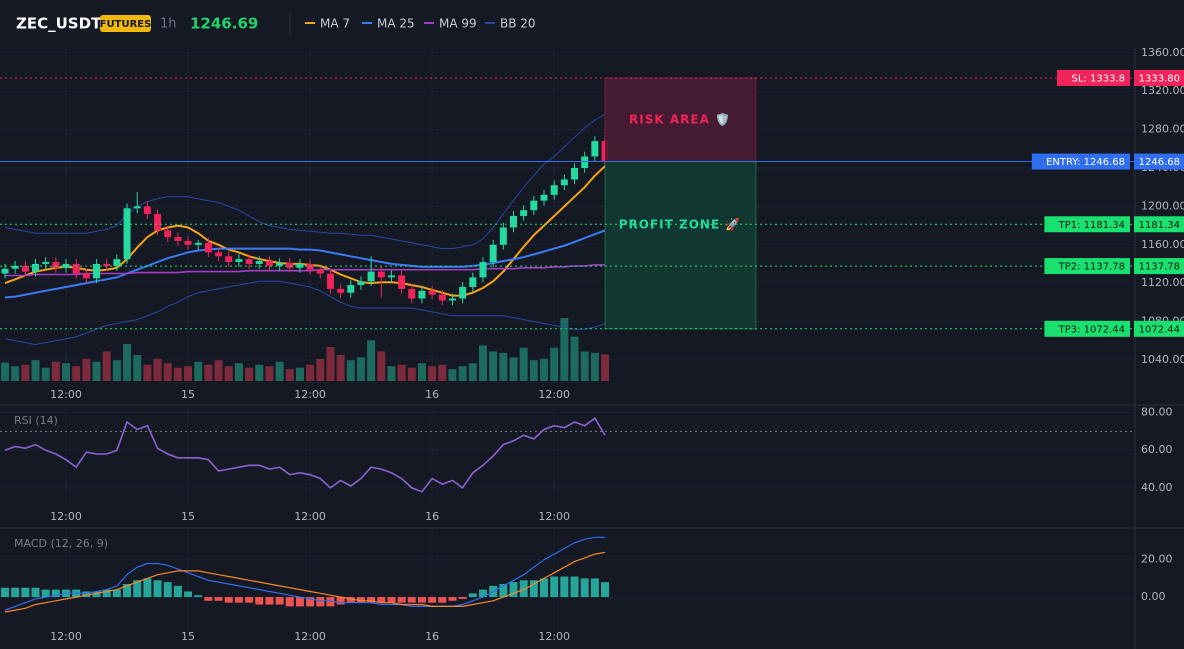  What do you see at coordinates (305, 455) in the screenshot?
I see `rsi-line` at bounding box center [305, 455].